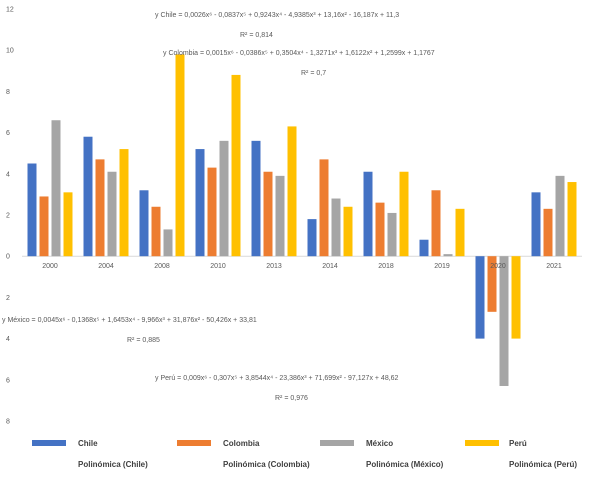 The width and height of the screenshot is (589, 477). What do you see at coordinates (337, 443) in the screenshot?
I see `legend-swatch-mexico` at bounding box center [337, 443].